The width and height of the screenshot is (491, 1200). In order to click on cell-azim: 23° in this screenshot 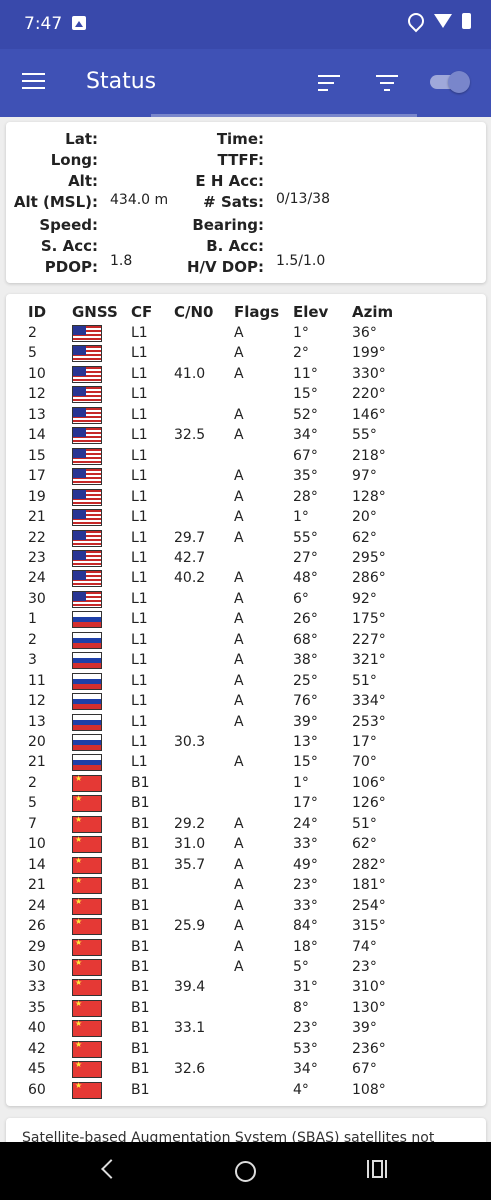, I will do `click(364, 966)`.